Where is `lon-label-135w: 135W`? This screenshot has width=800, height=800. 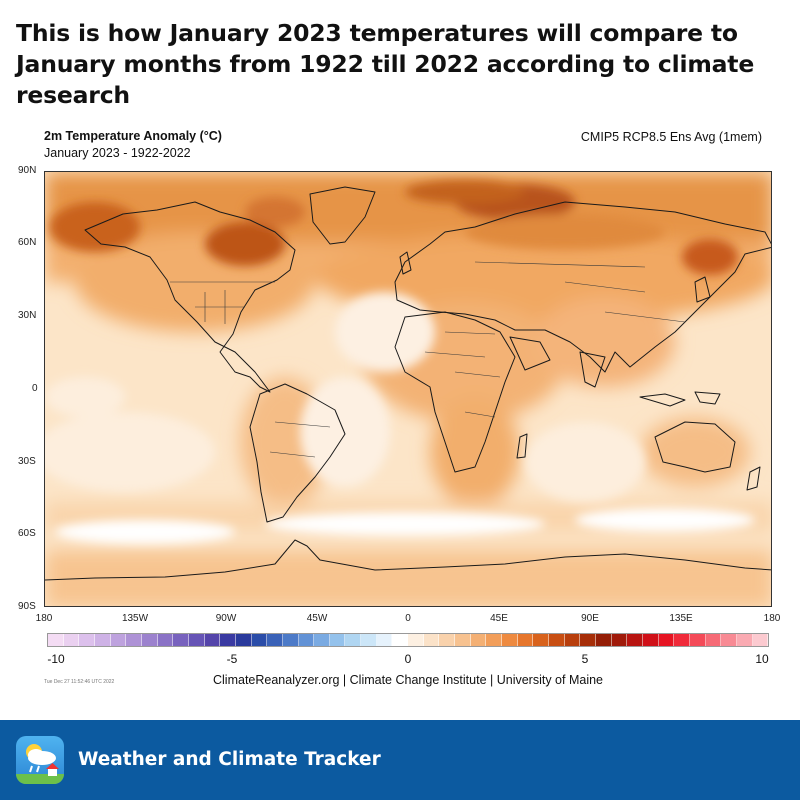 lon-label-135w: 135W is located at coordinates (135, 618).